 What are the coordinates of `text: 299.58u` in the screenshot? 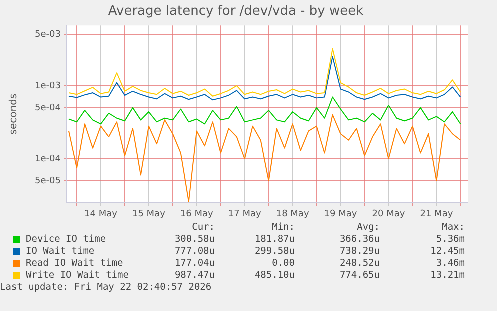 It's located at (274, 252).